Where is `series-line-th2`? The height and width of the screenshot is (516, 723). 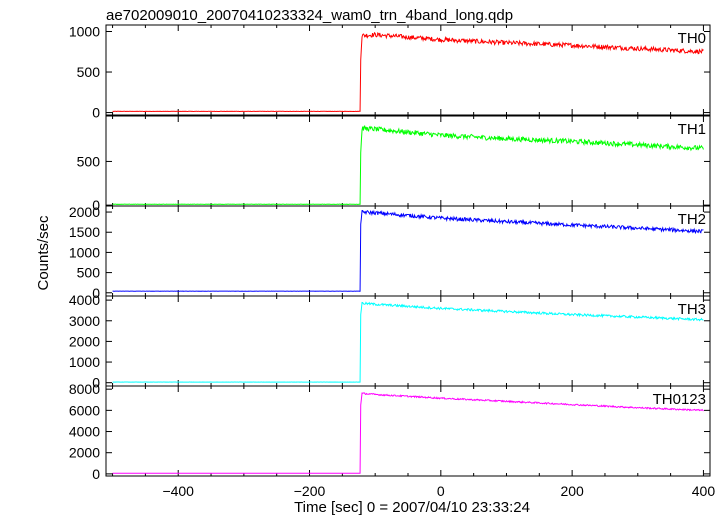
series-line-th2 is located at coordinates (408, 250).